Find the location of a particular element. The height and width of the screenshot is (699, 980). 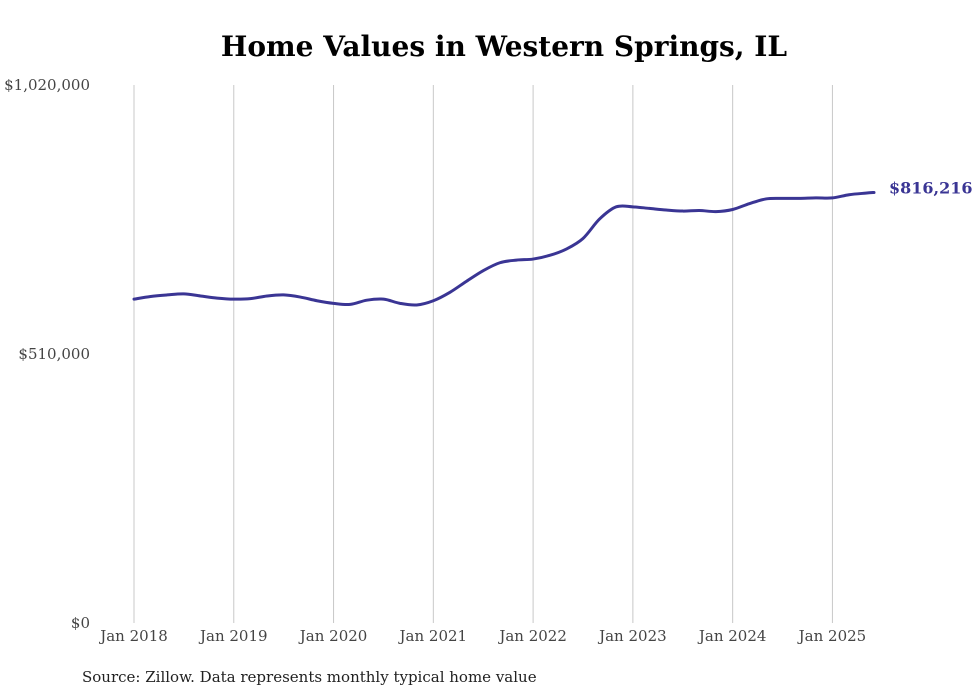

y-tick-label: $1,020,000 is located at coordinates (47, 85).